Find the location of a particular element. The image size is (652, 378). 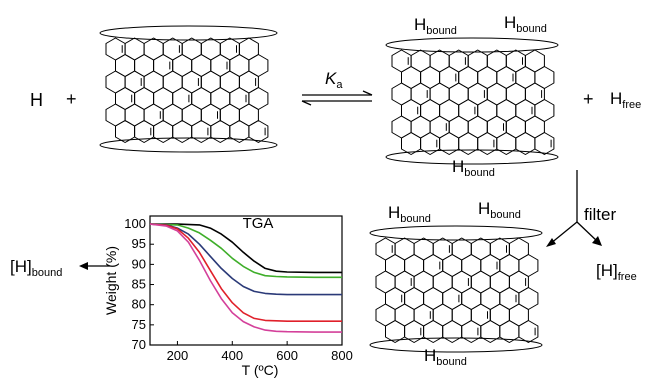

h-bound-lower-1: Hbound is located at coordinates (409, 214).